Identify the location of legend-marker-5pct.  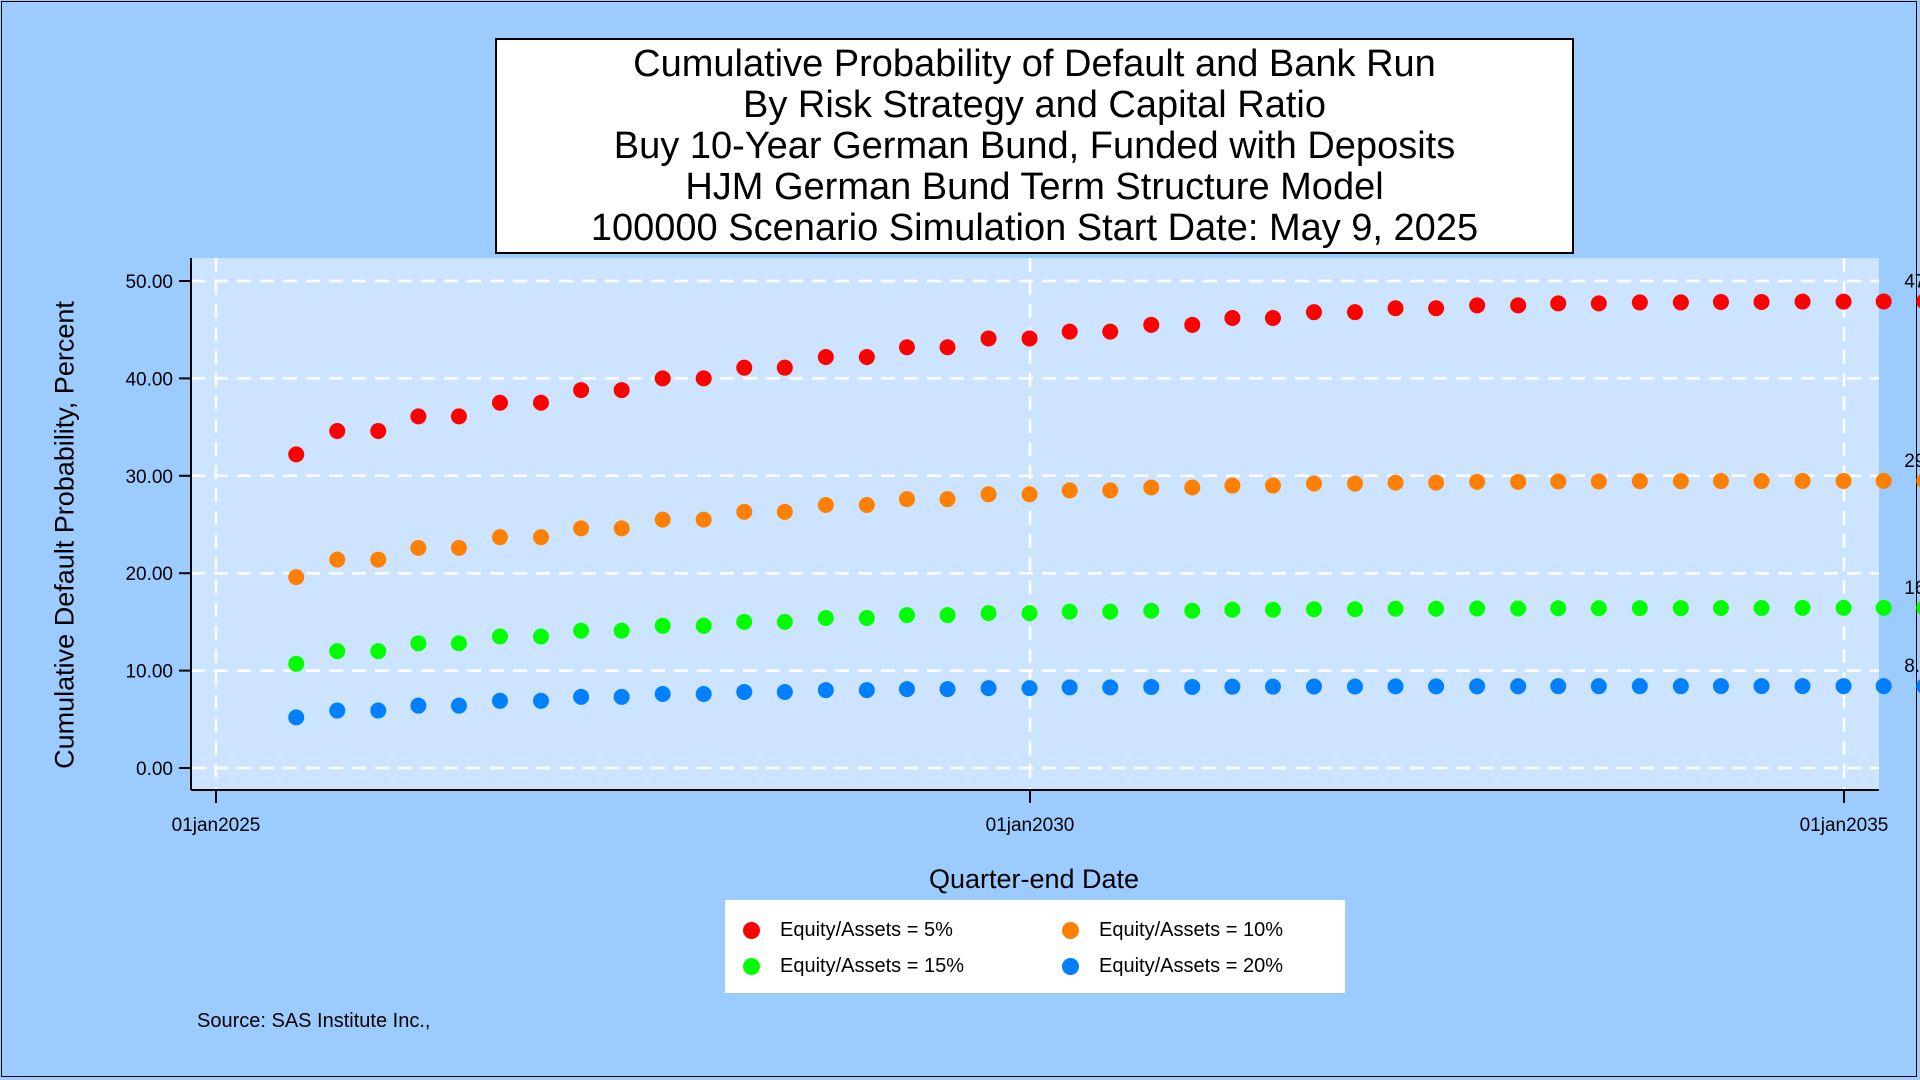
(751, 930).